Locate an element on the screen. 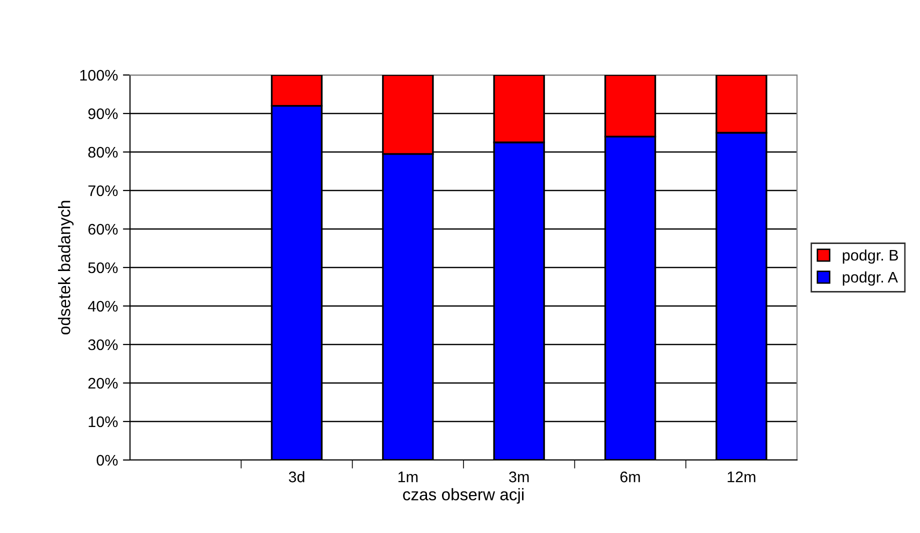 The height and width of the screenshot is (533, 920). y-tick-label: 90% is located at coordinates (103, 114).